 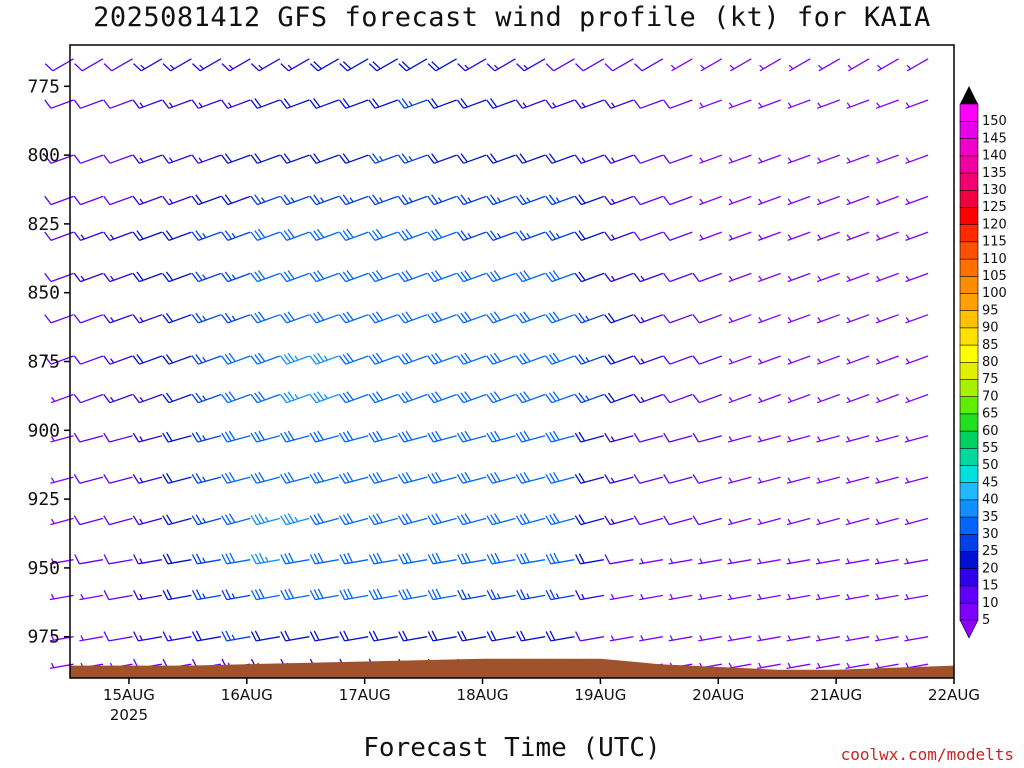 What do you see at coordinates (927, 754) in the screenshot?
I see `credit-link: coolwx.com/modelts` at bounding box center [927, 754].